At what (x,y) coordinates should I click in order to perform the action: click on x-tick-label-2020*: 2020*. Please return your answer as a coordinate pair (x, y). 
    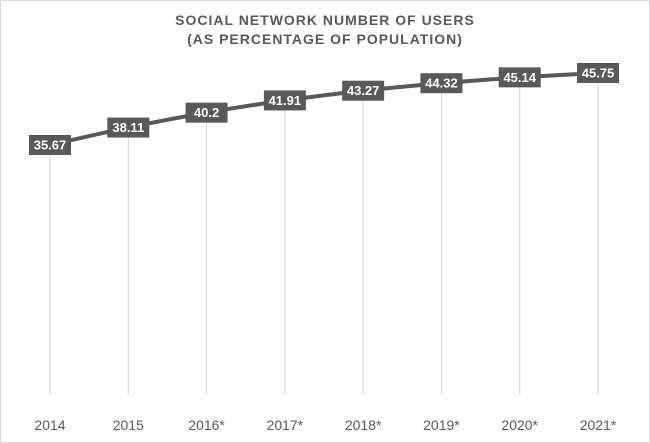
    Looking at the image, I should click on (519, 425).